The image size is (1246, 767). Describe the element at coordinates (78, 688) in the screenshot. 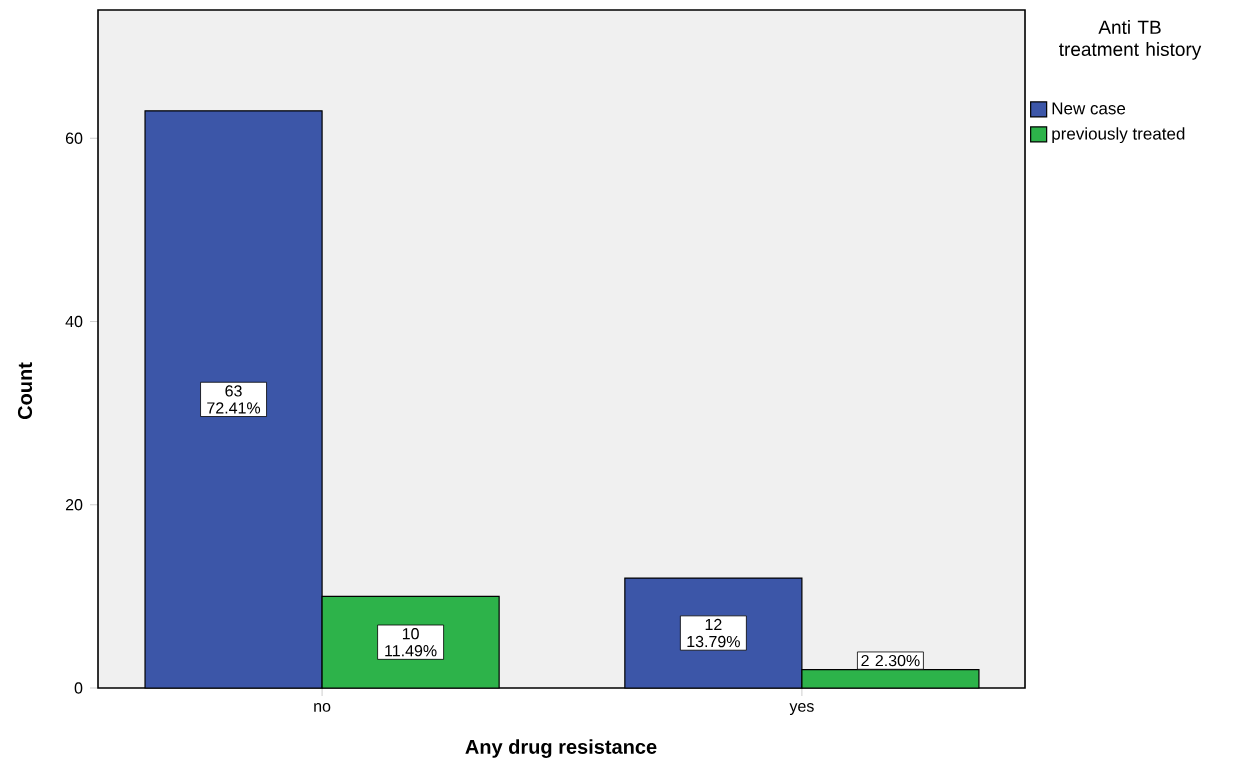

I see `y-tick-label: 0` at that location.